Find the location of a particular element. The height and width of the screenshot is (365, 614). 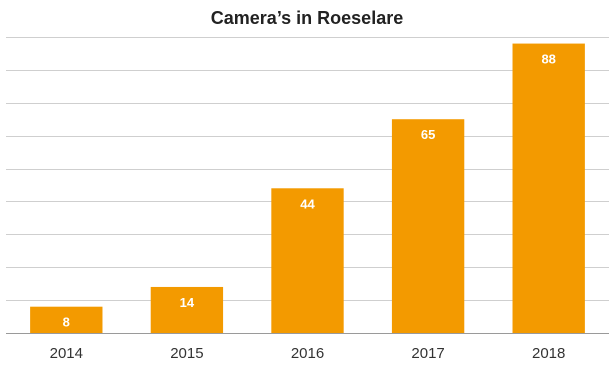

chart-title: Camera’s in Roeselare is located at coordinates (307, 18).